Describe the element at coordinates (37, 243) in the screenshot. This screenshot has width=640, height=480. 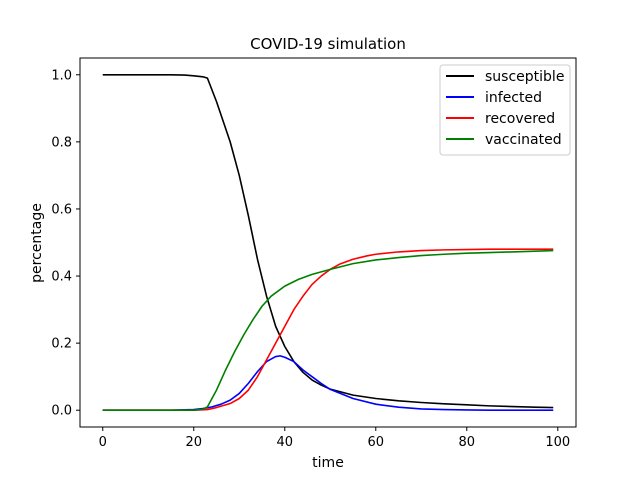
I see `y-axis-label: percentage` at that location.